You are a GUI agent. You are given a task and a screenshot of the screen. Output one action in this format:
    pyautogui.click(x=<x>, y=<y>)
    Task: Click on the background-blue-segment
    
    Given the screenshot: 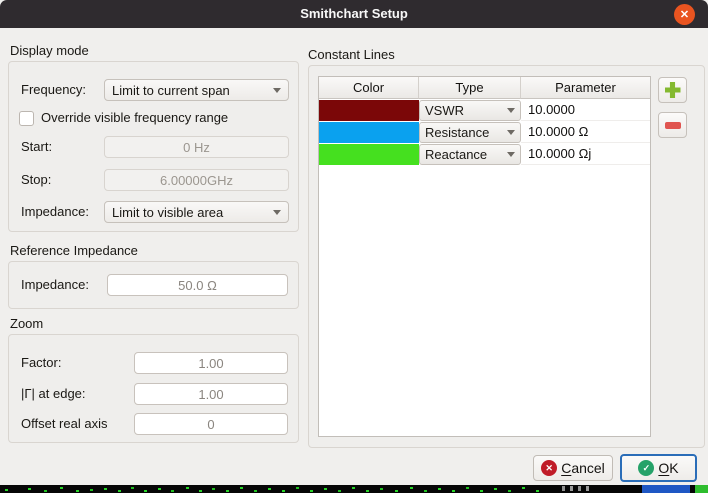 What is the action you would take?
    pyautogui.click(x=666, y=489)
    